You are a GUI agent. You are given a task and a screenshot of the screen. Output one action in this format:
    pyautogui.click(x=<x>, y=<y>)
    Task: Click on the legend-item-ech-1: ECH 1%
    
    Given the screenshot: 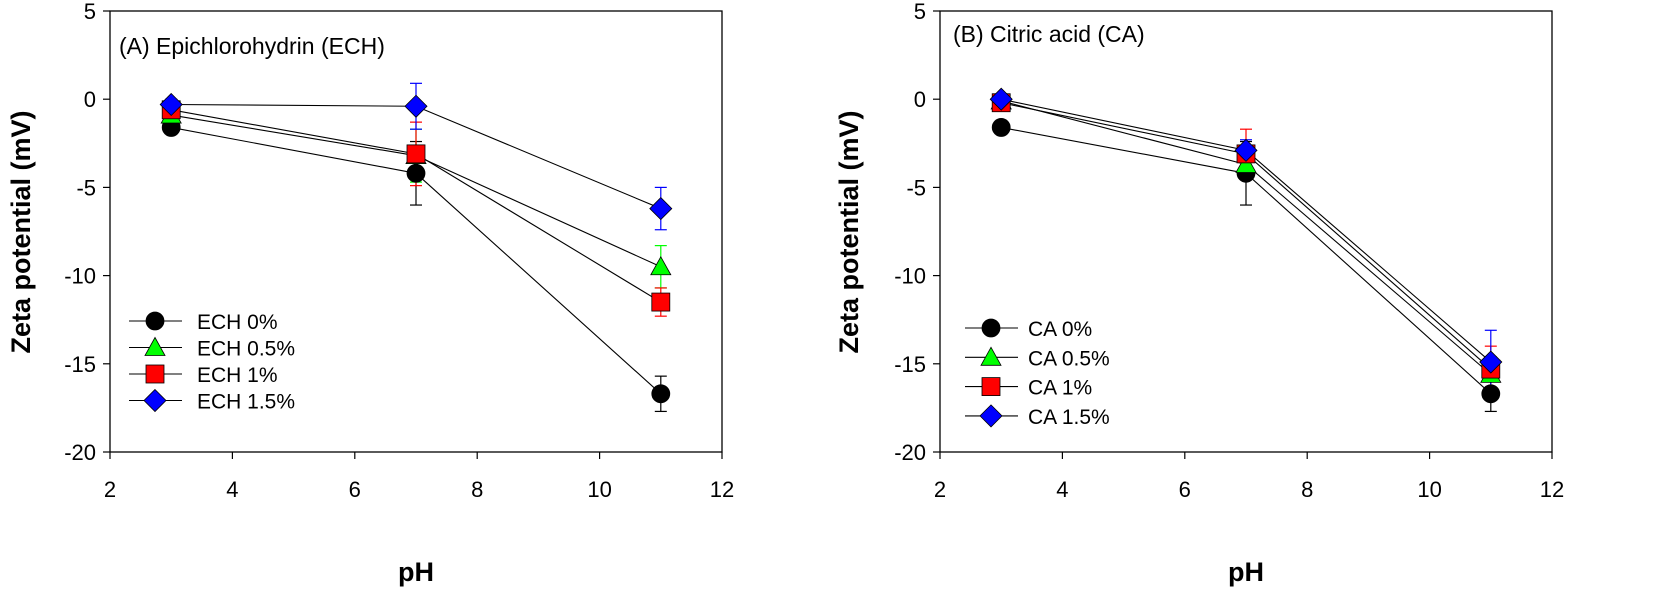 What is the action you would take?
    pyautogui.click(x=203, y=375)
    